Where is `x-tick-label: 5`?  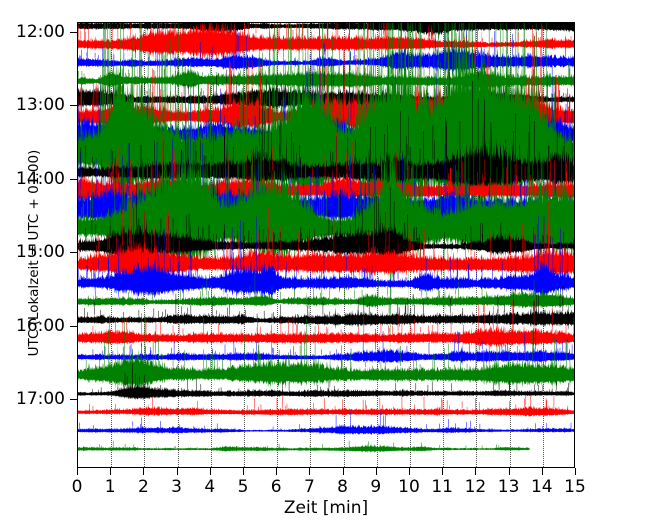 x-tick-label: 5 is located at coordinates (243, 487).